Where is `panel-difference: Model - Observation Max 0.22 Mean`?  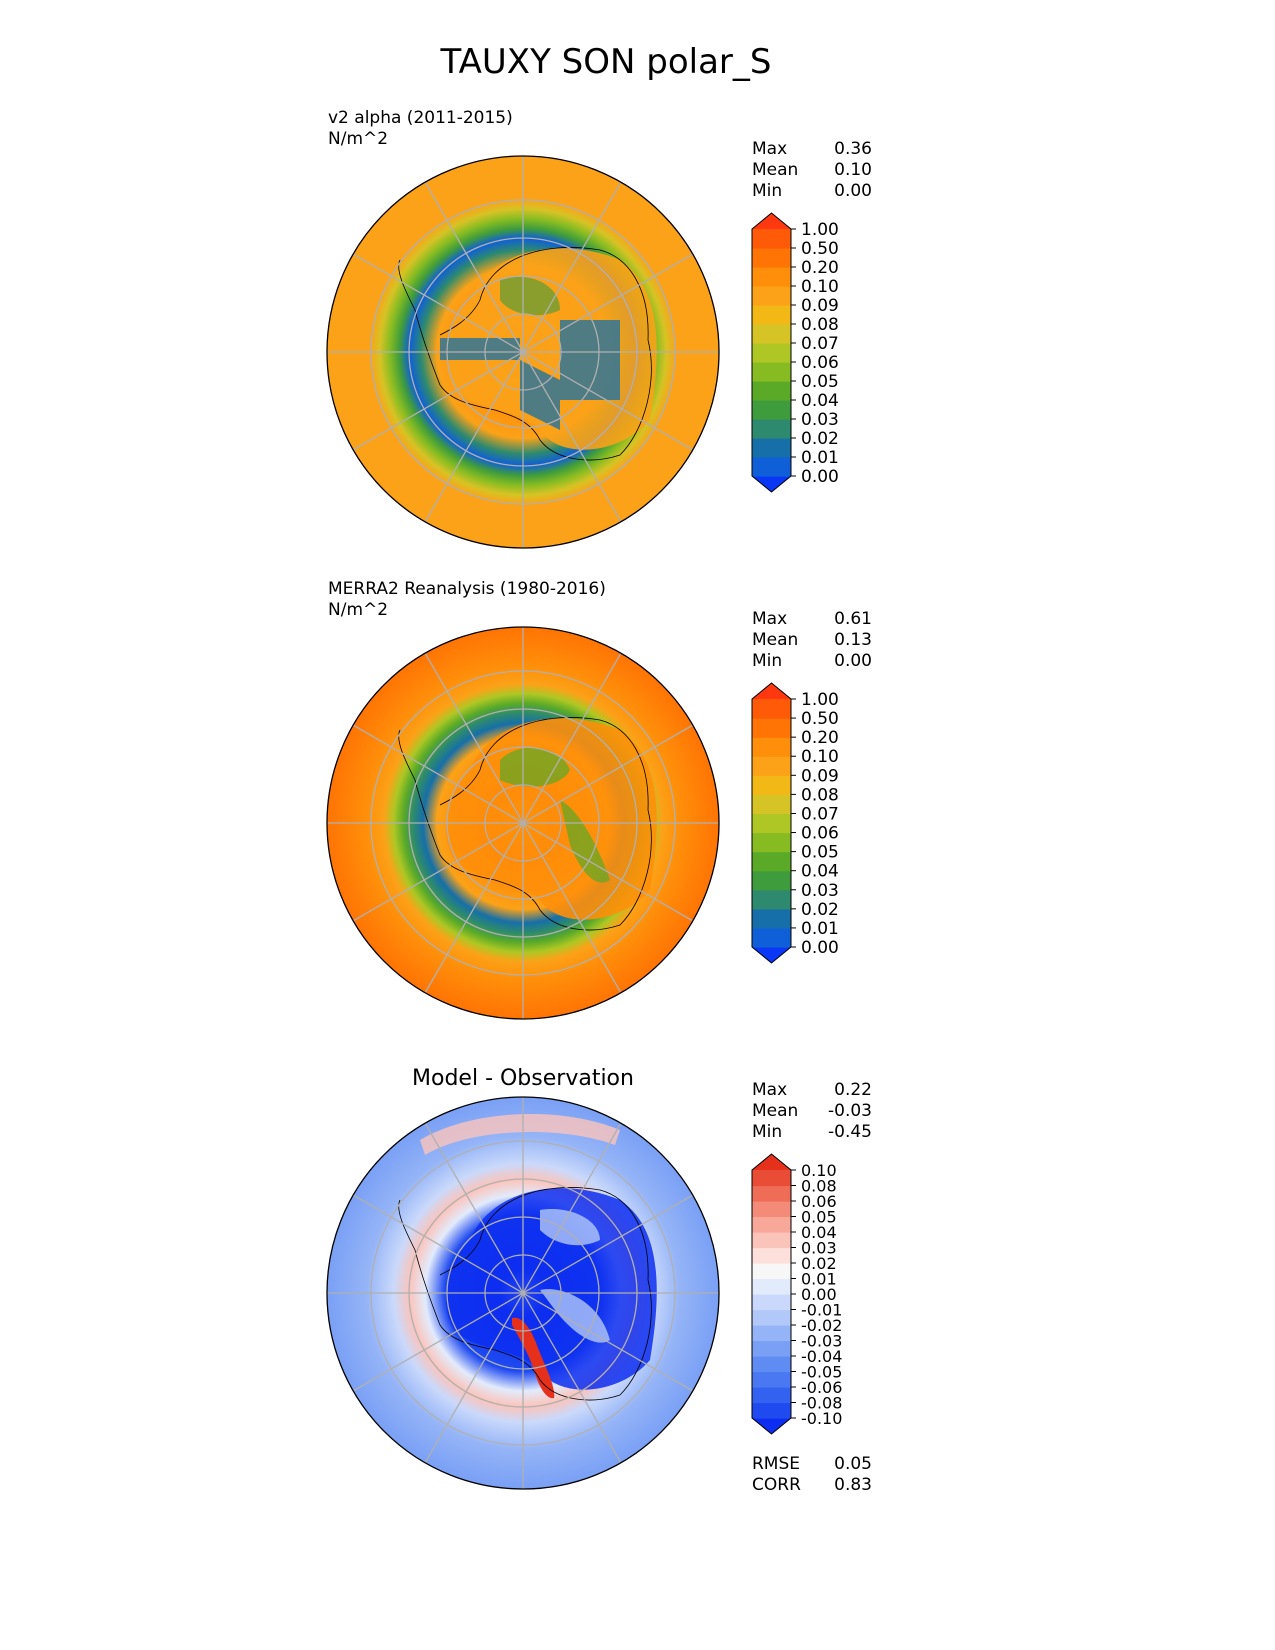 panel-difference: Model - Observation Max 0.22 Mean is located at coordinates (599, 1280).